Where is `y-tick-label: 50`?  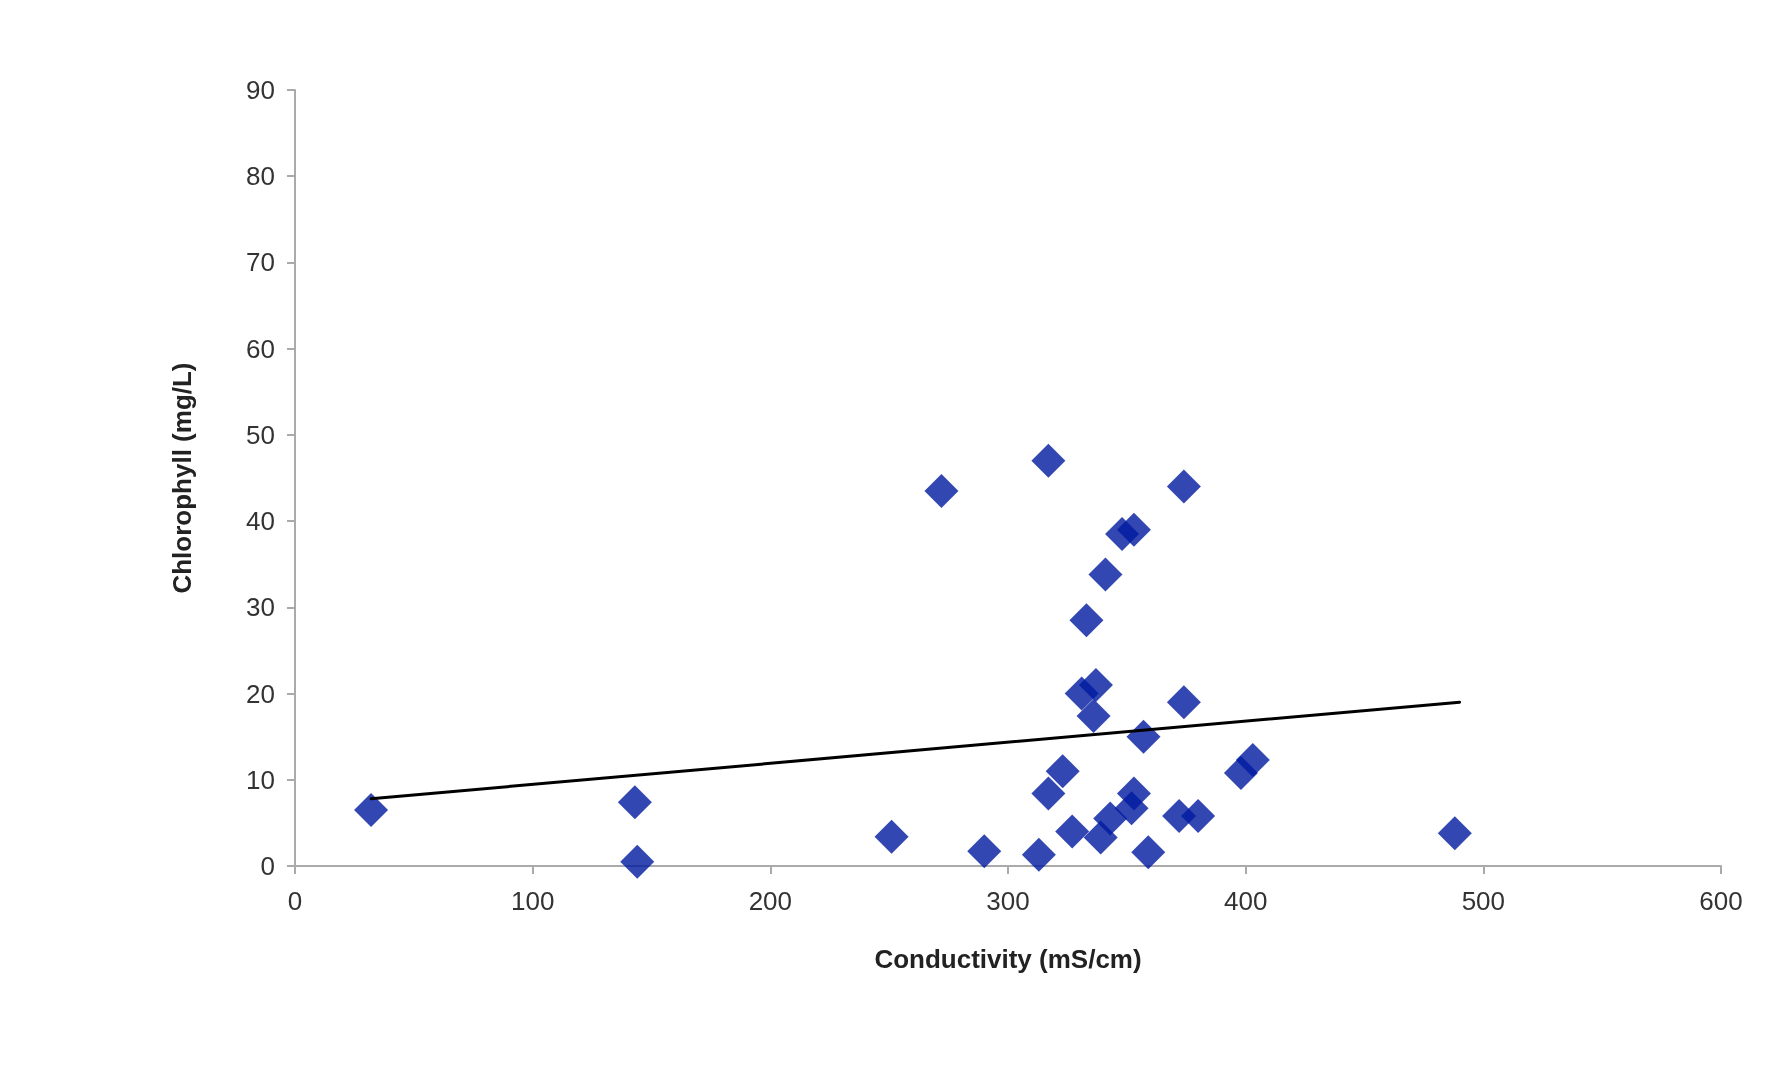
y-tick-label: 50 is located at coordinates (260, 434).